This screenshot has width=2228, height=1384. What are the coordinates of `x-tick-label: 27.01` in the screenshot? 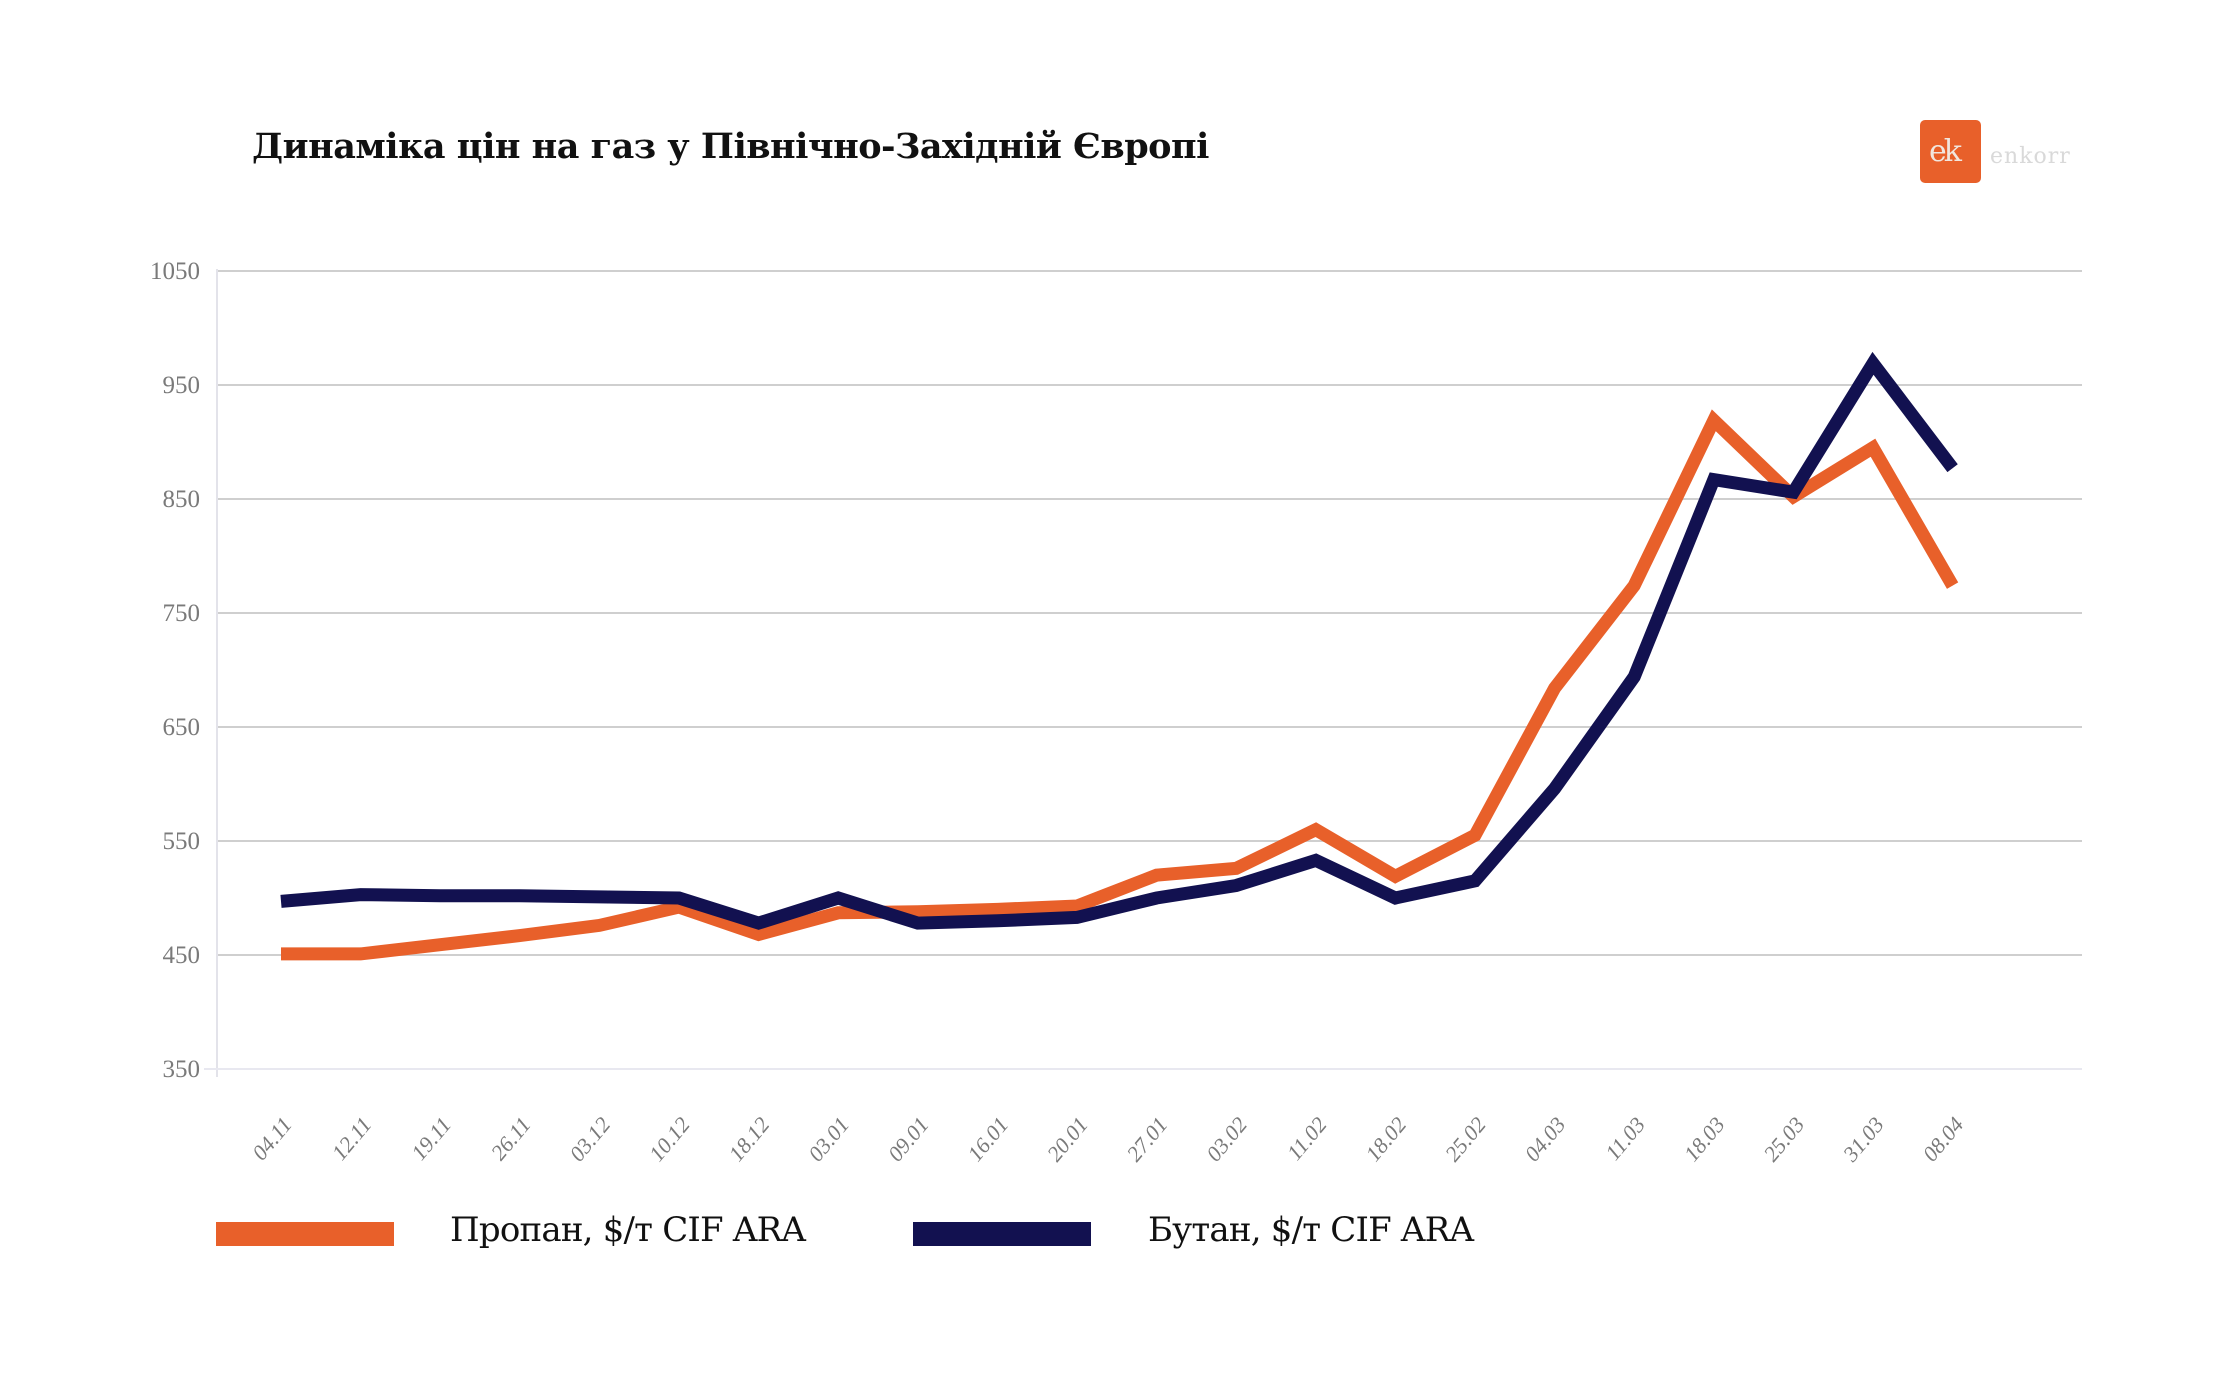 It's located at (1146, 1139).